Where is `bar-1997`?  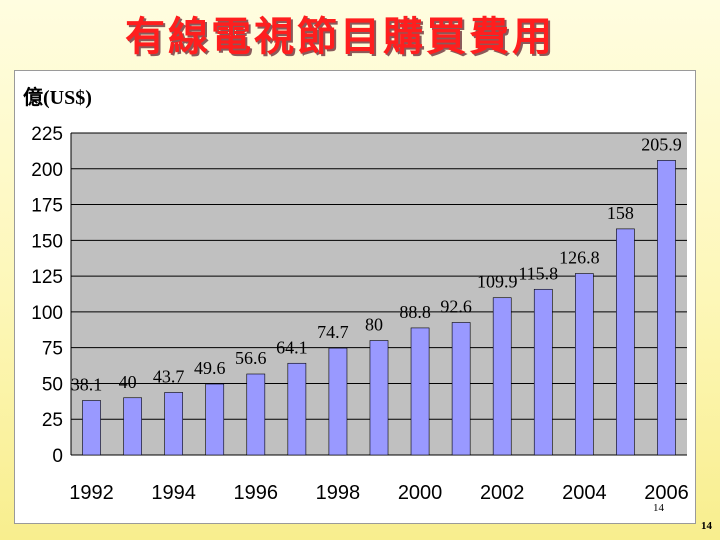 bar-1997 is located at coordinates (297, 409).